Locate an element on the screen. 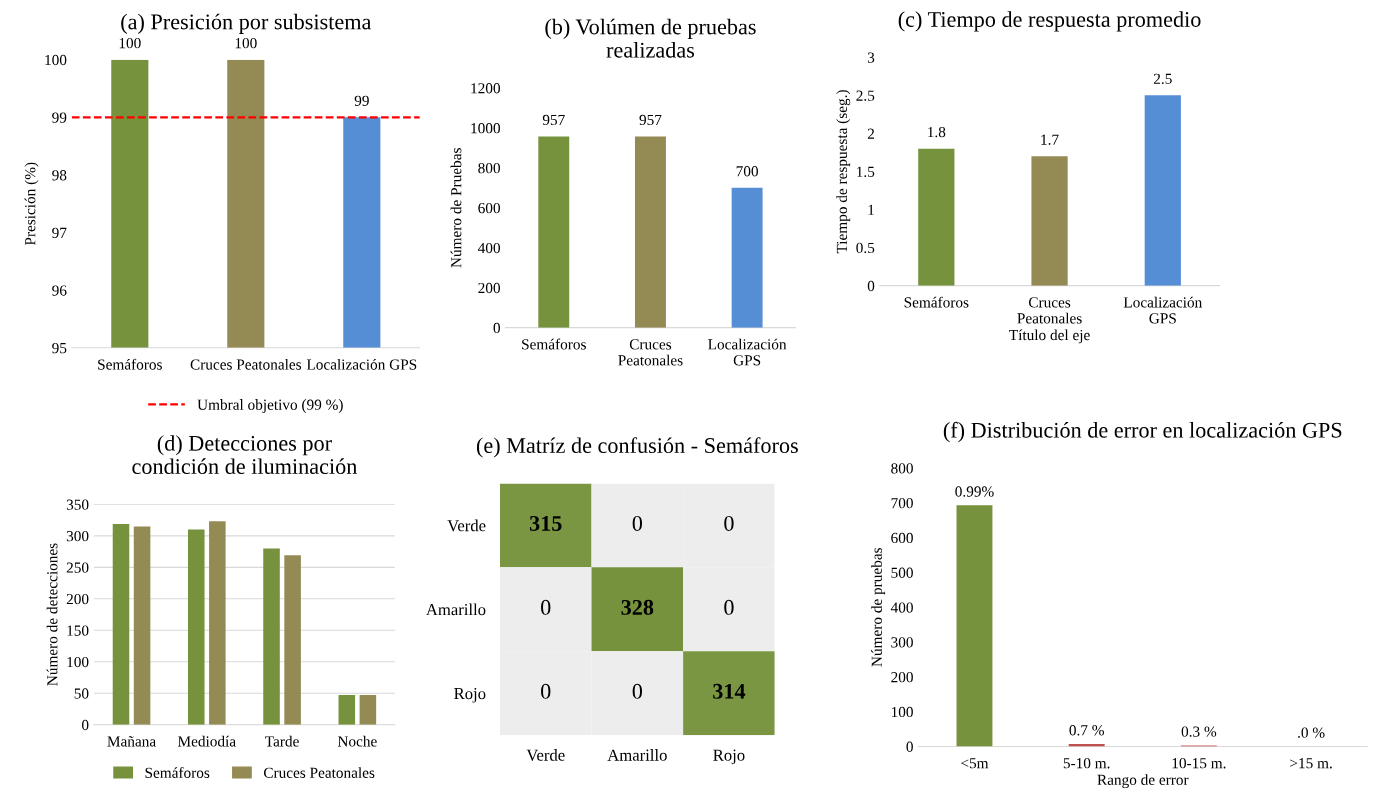 This screenshot has width=1381, height=807. y-axis-title: Número de detecciones is located at coordinates (52, 614).